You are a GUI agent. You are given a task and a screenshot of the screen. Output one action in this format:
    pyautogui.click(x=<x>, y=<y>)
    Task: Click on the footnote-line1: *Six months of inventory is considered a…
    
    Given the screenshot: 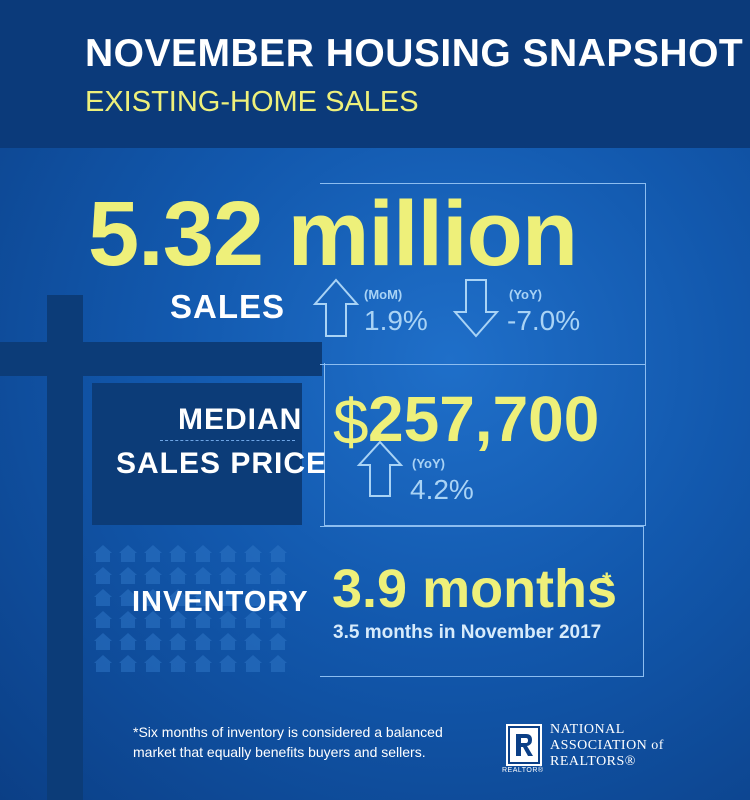 What is the action you would take?
    pyautogui.click(x=288, y=732)
    